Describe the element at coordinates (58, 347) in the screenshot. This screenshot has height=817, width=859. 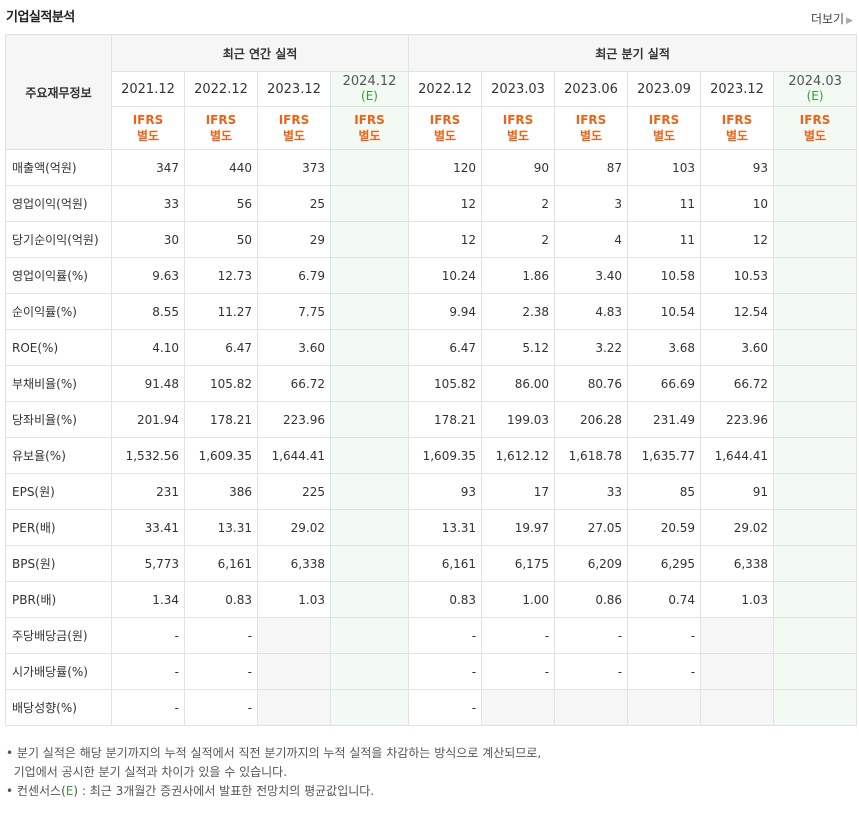
I see `row-label: ROE(%)` at that location.